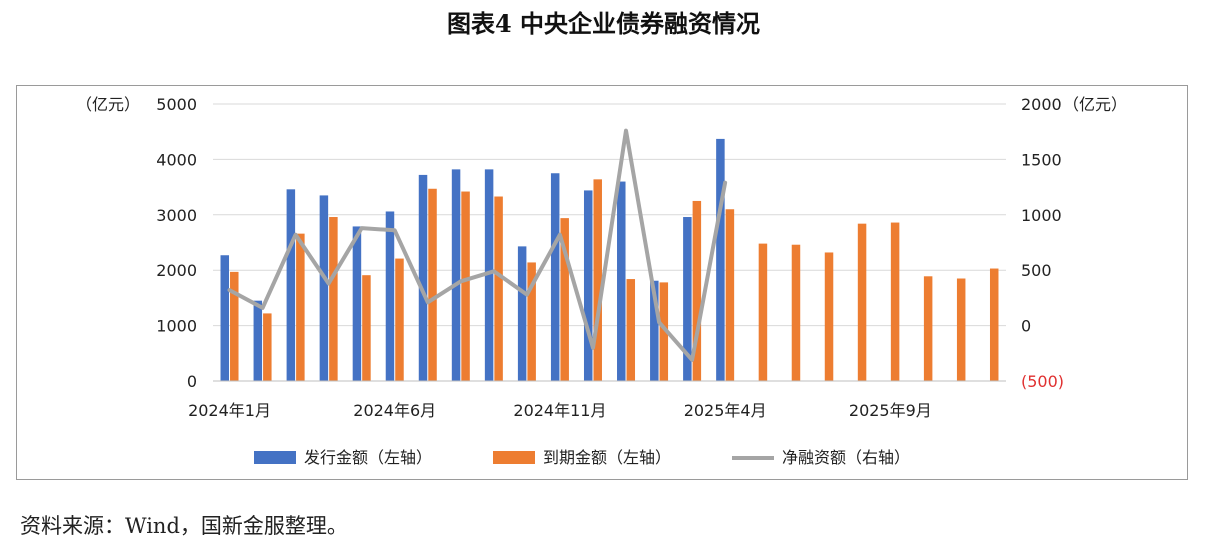  Describe the element at coordinates (1026, 326) in the screenshot. I see `right-tick-label: 0` at that location.